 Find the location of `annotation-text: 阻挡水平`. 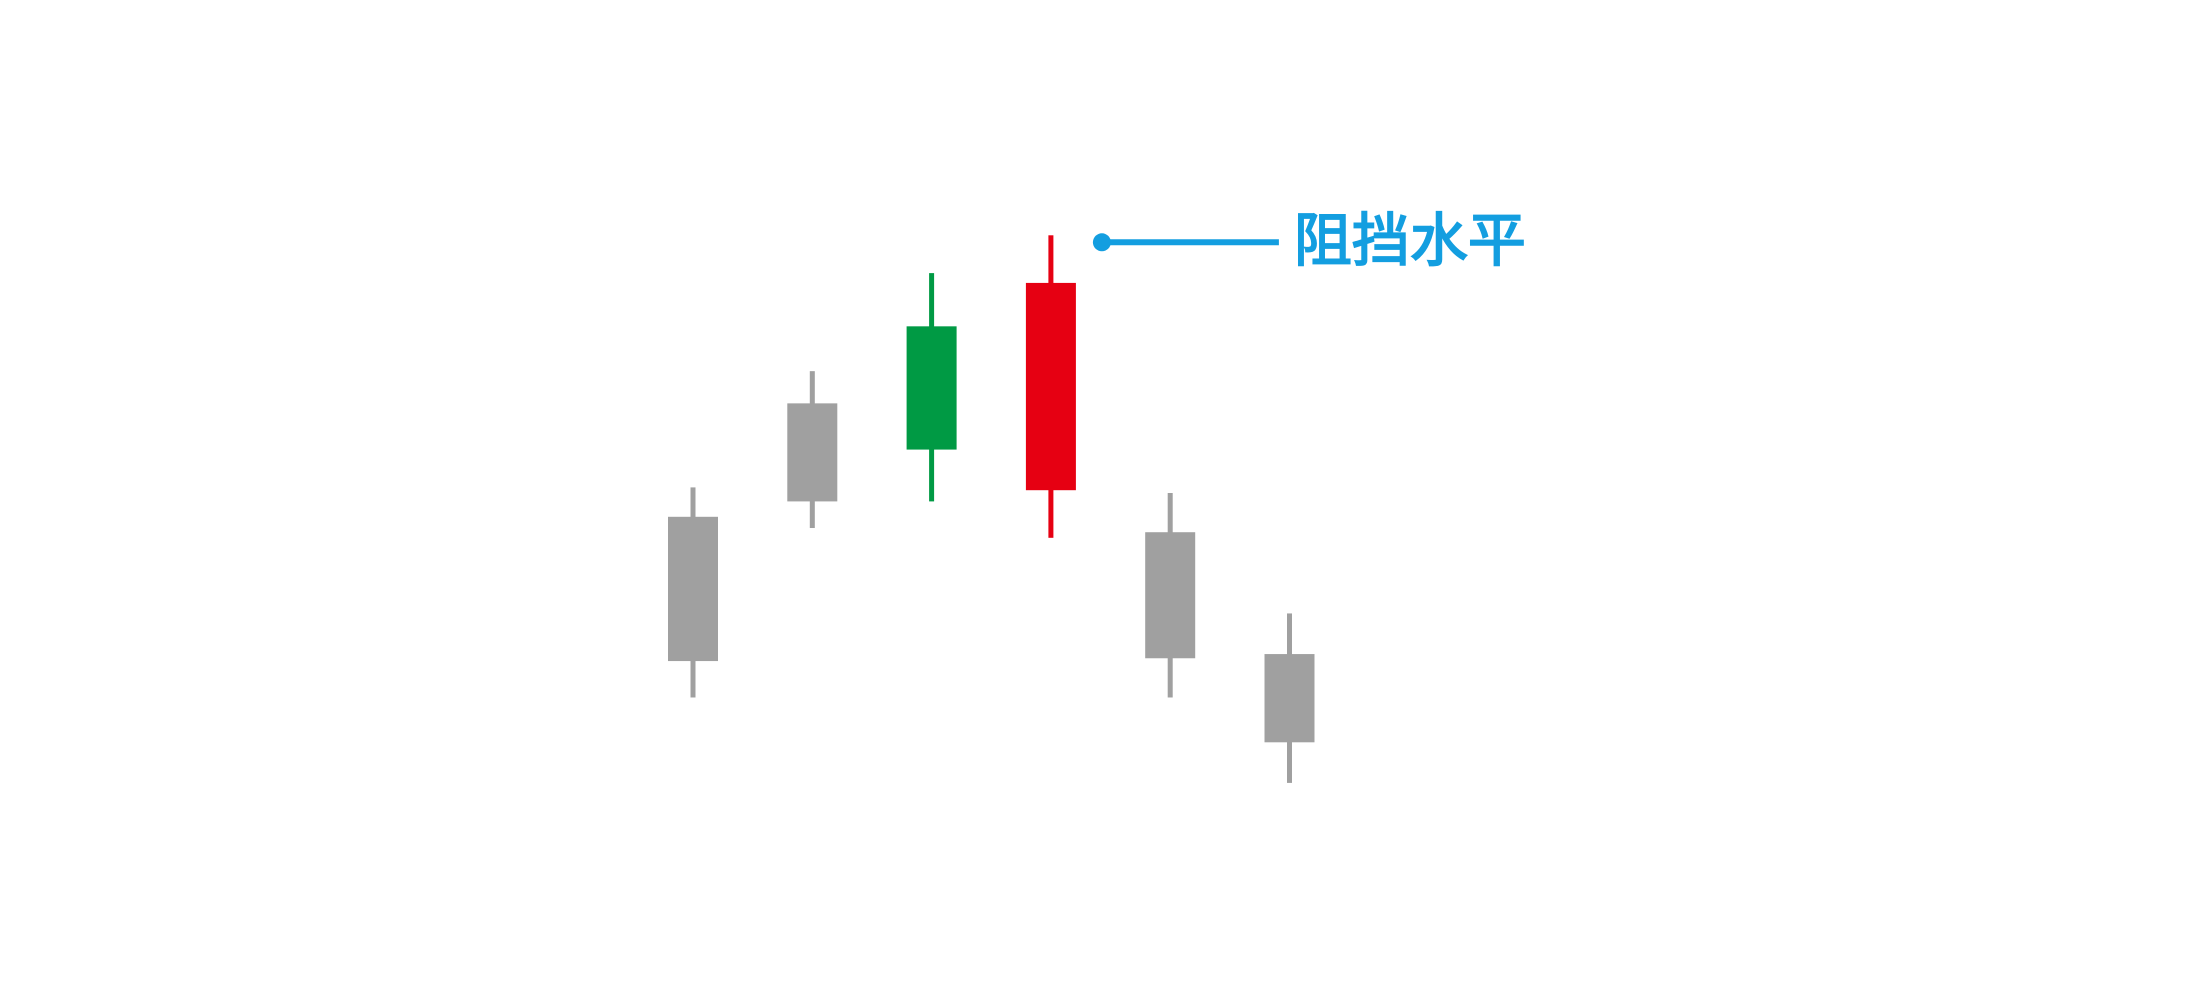

annotation-text: 阻挡水平 is located at coordinates (1410, 240).